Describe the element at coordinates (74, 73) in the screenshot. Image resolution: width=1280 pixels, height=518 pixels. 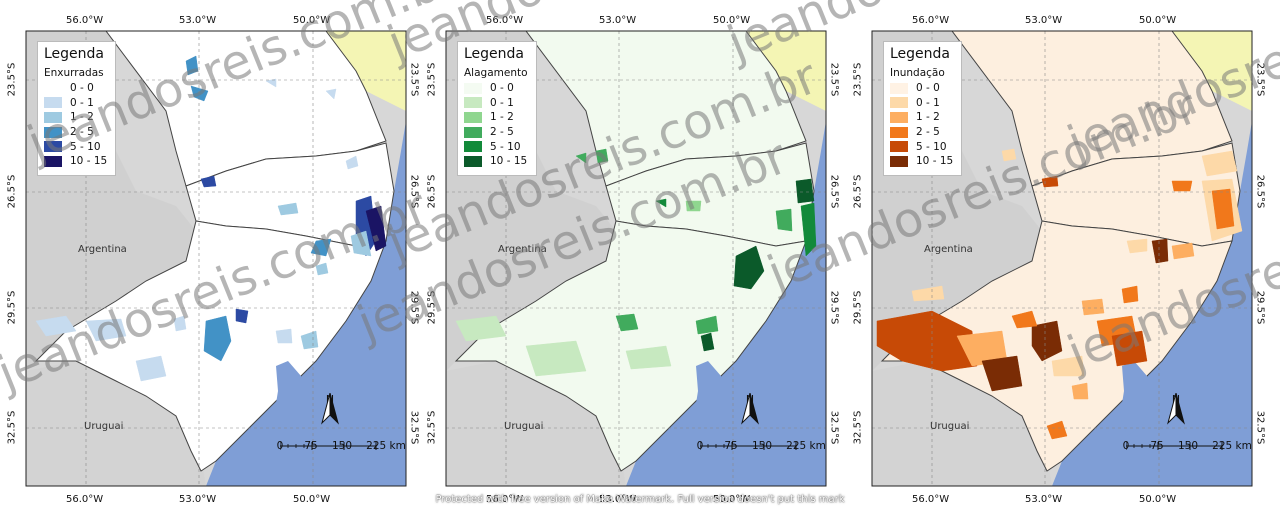
I see `legend-subtitle: Enxurradas` at that location.